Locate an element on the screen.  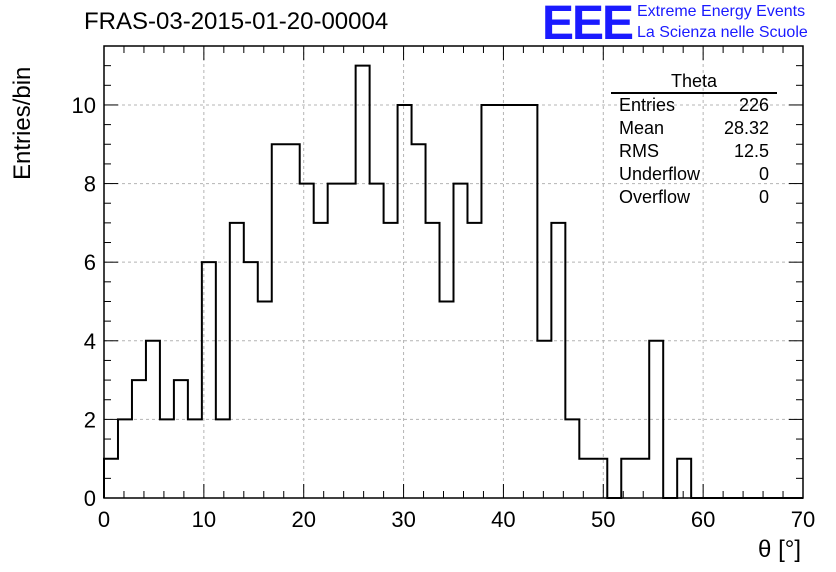
stats-value: 12.5 is located at coordinates (751, 151).